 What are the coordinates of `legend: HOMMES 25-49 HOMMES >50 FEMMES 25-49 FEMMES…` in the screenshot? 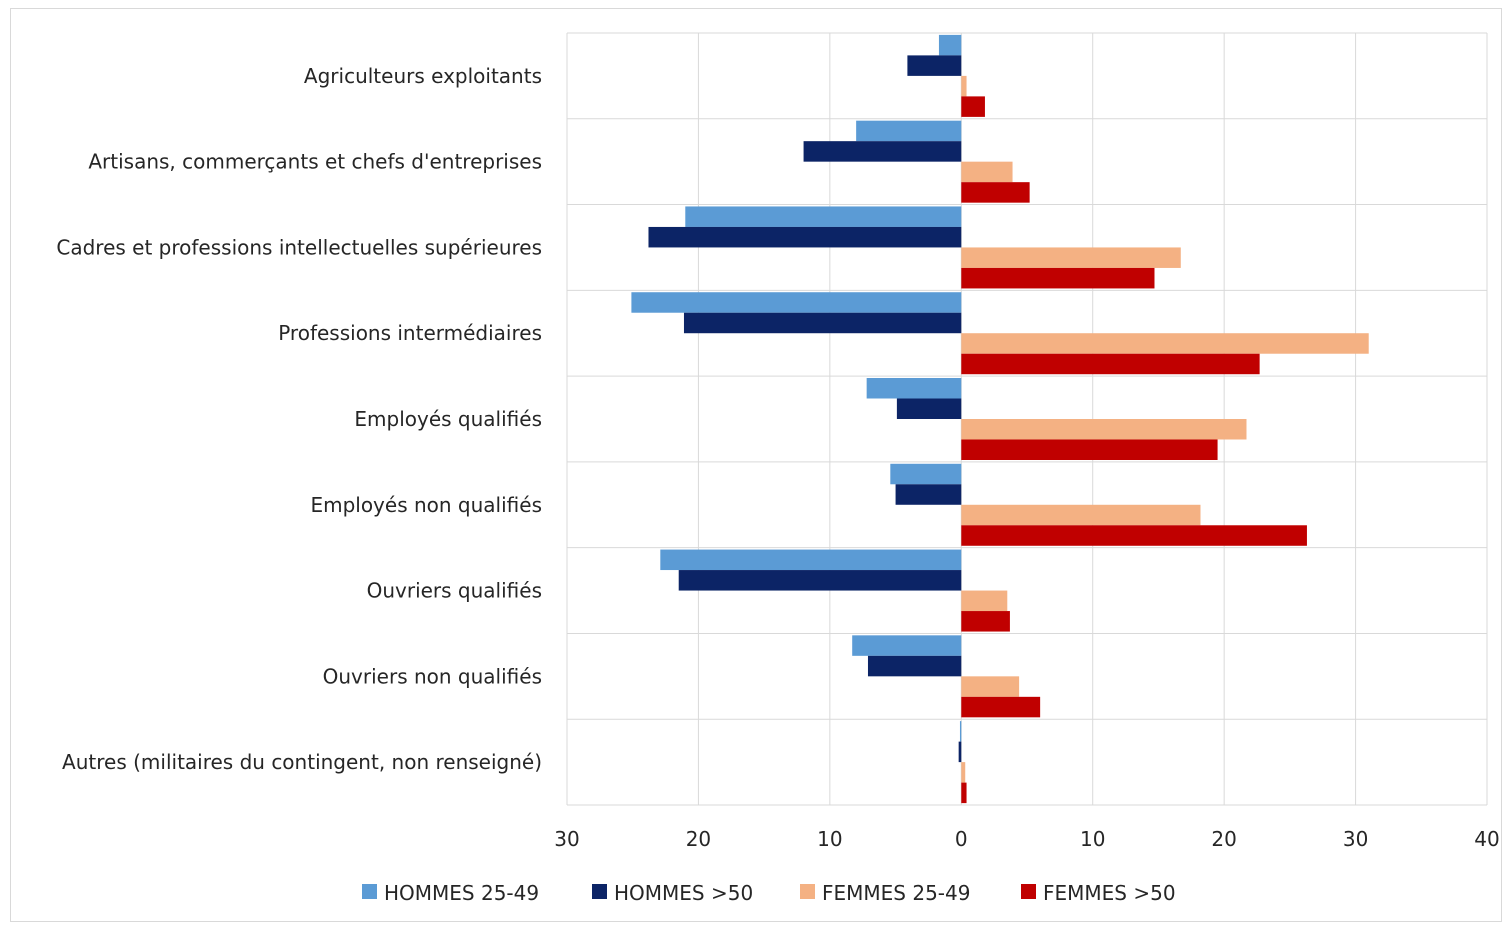 It's located at (769, 893).